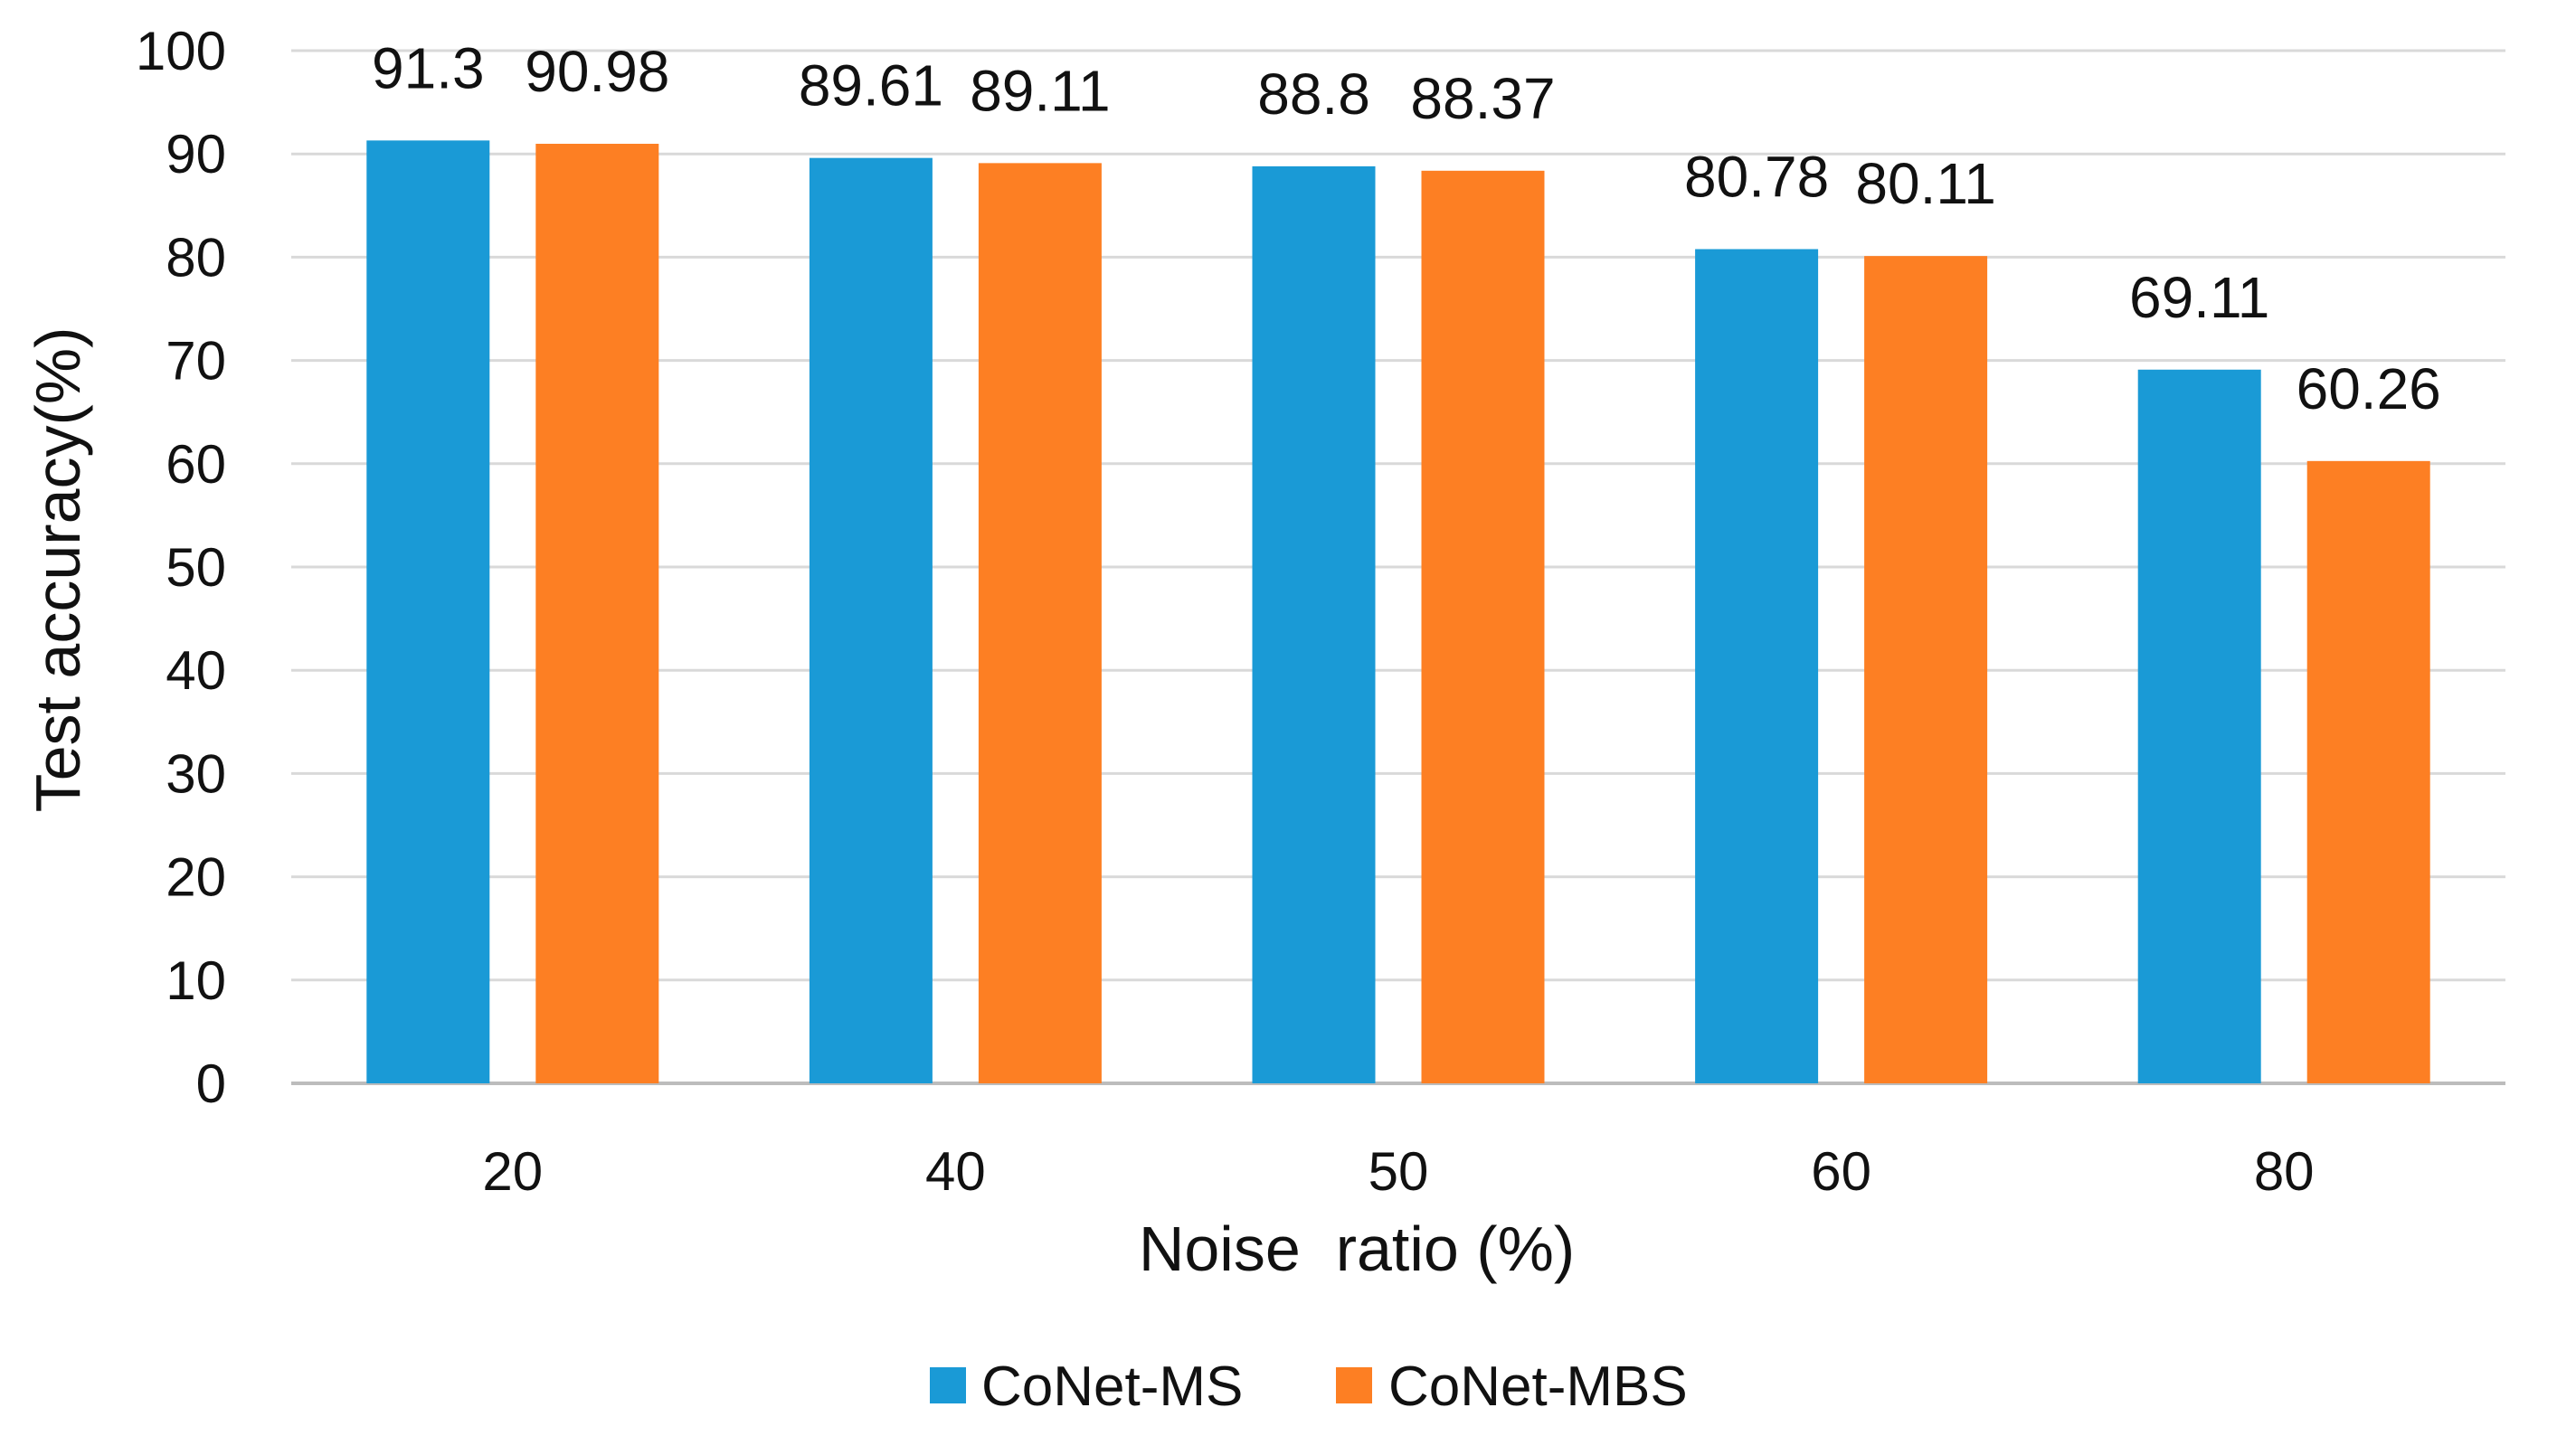  I want to click on legend-swatch-conet-mbs, so click(1354, 1385).